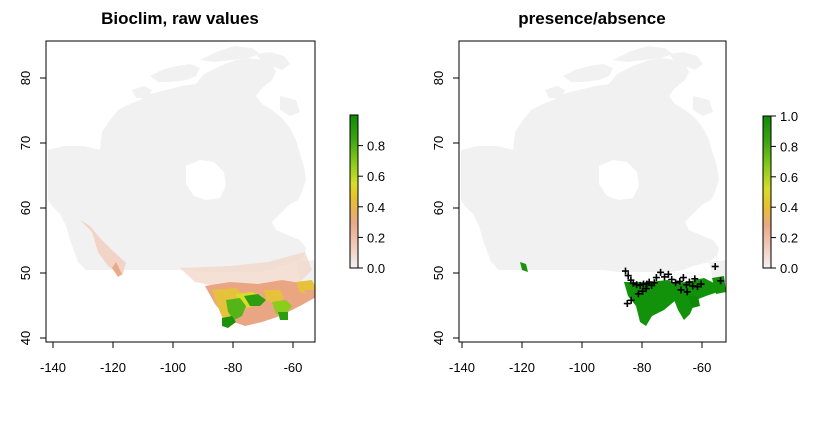 This screenshot has height=425, width=822. I want to click on panel-title: Bioclim, raw values, so click(180, 18).